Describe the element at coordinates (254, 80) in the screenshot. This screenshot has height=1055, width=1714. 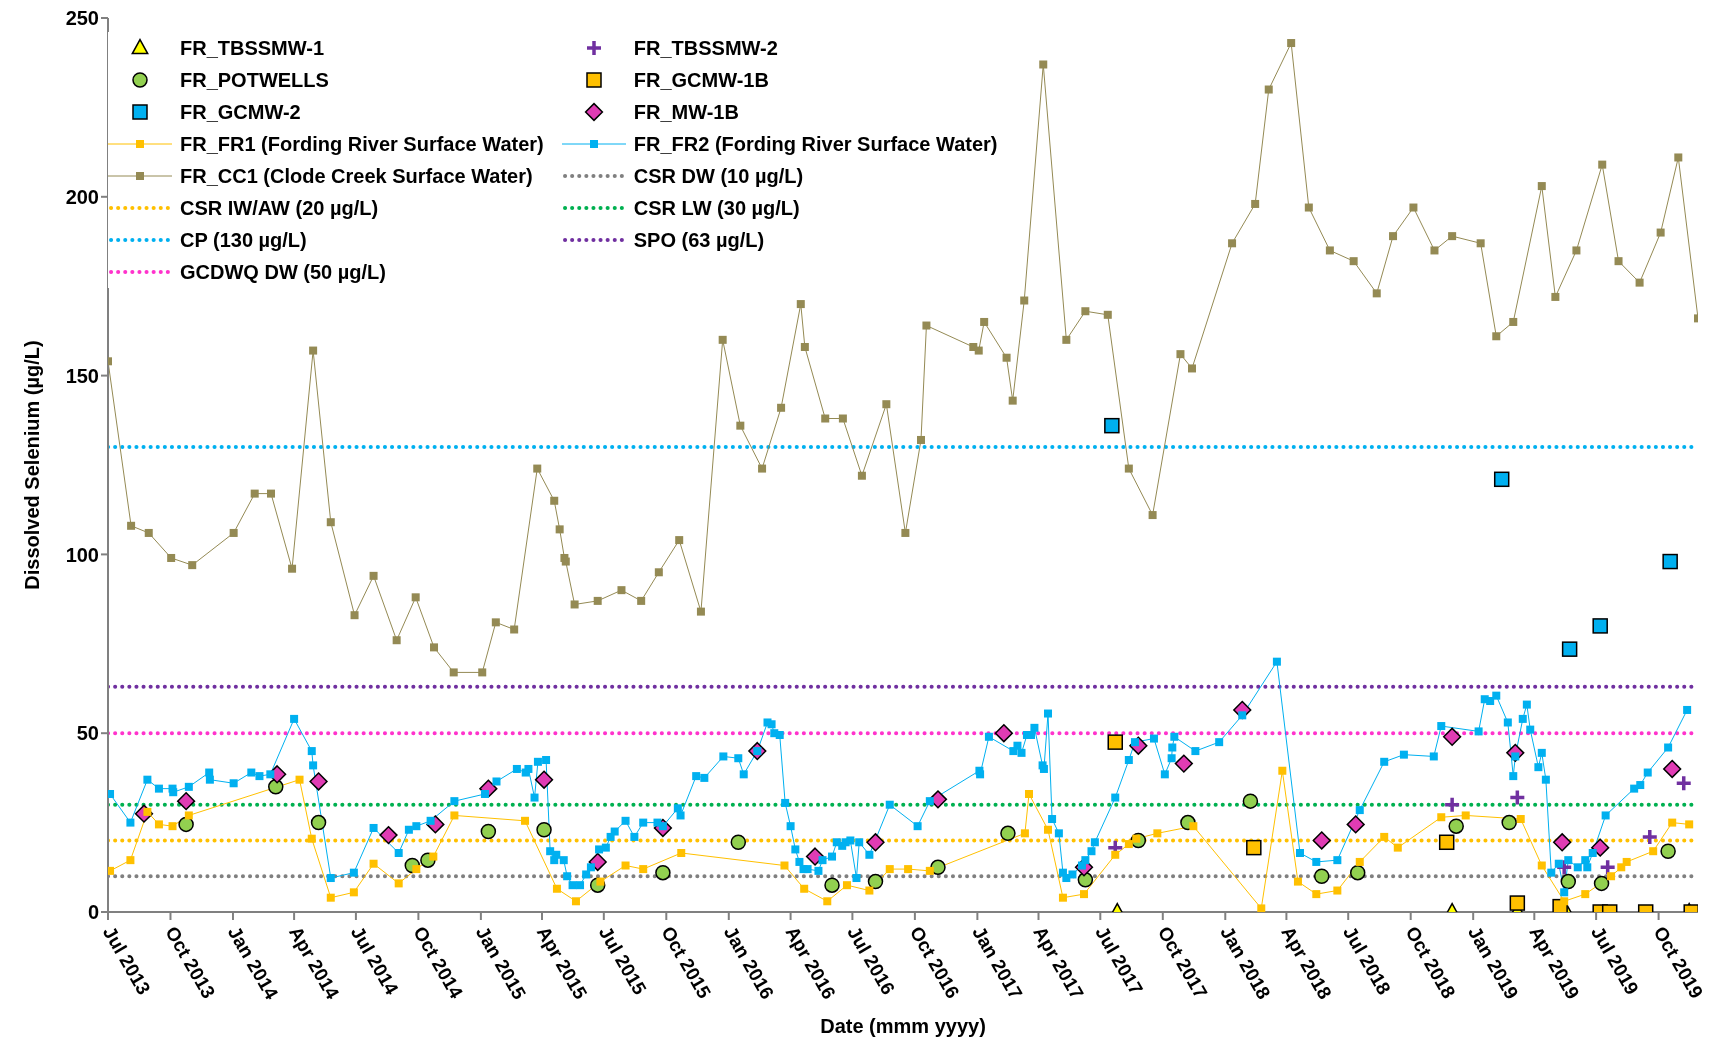
I see `legend-label: FR_POTWELLS` at that location.